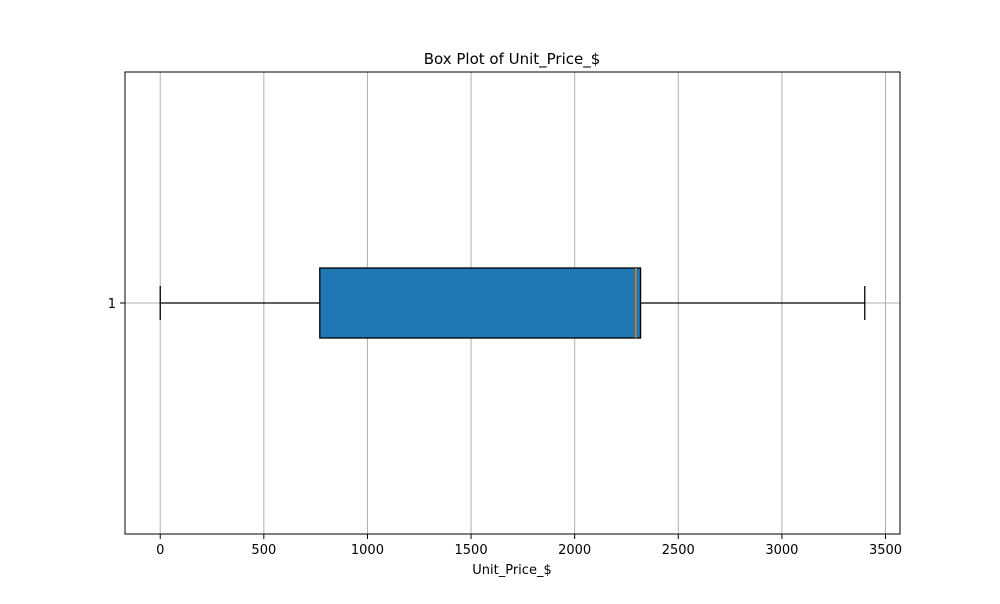  What do you see at coordinates (529, 546) in the screenshot?
I see `x-axis-ticks: 0 500 1000 1500 2000 2500 3000 3500` at bounding box center [529, 546].